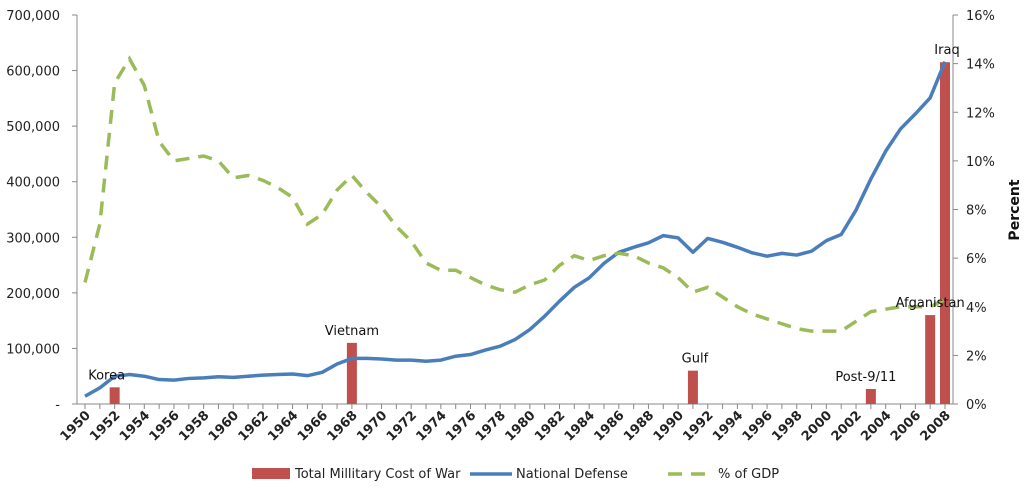 The width and height of the screenshot is (1026, 490). What do you see at coordinates (224, 426) in the screenshot?
I see `x-tick-label: 1960` at bounding box center [224, 426].